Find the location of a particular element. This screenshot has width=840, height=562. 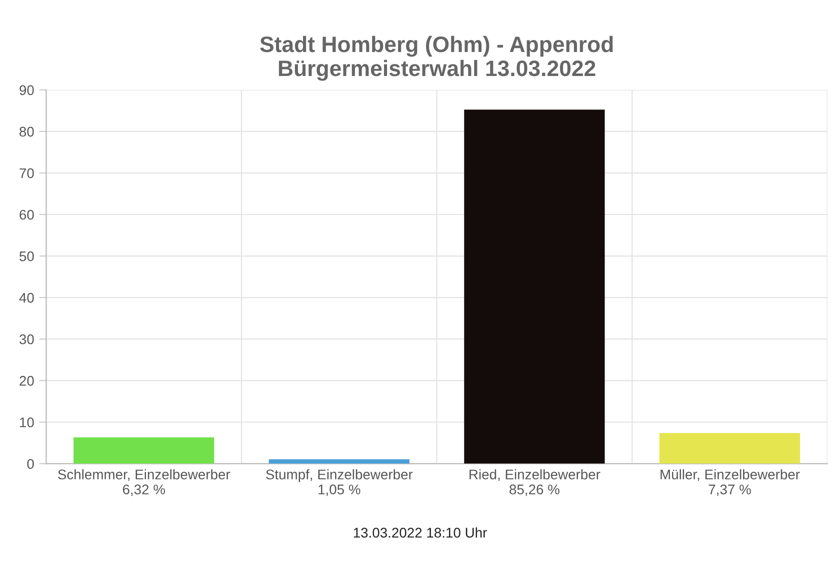

data-label: 6,32 % is located at coordinates (143, 490).